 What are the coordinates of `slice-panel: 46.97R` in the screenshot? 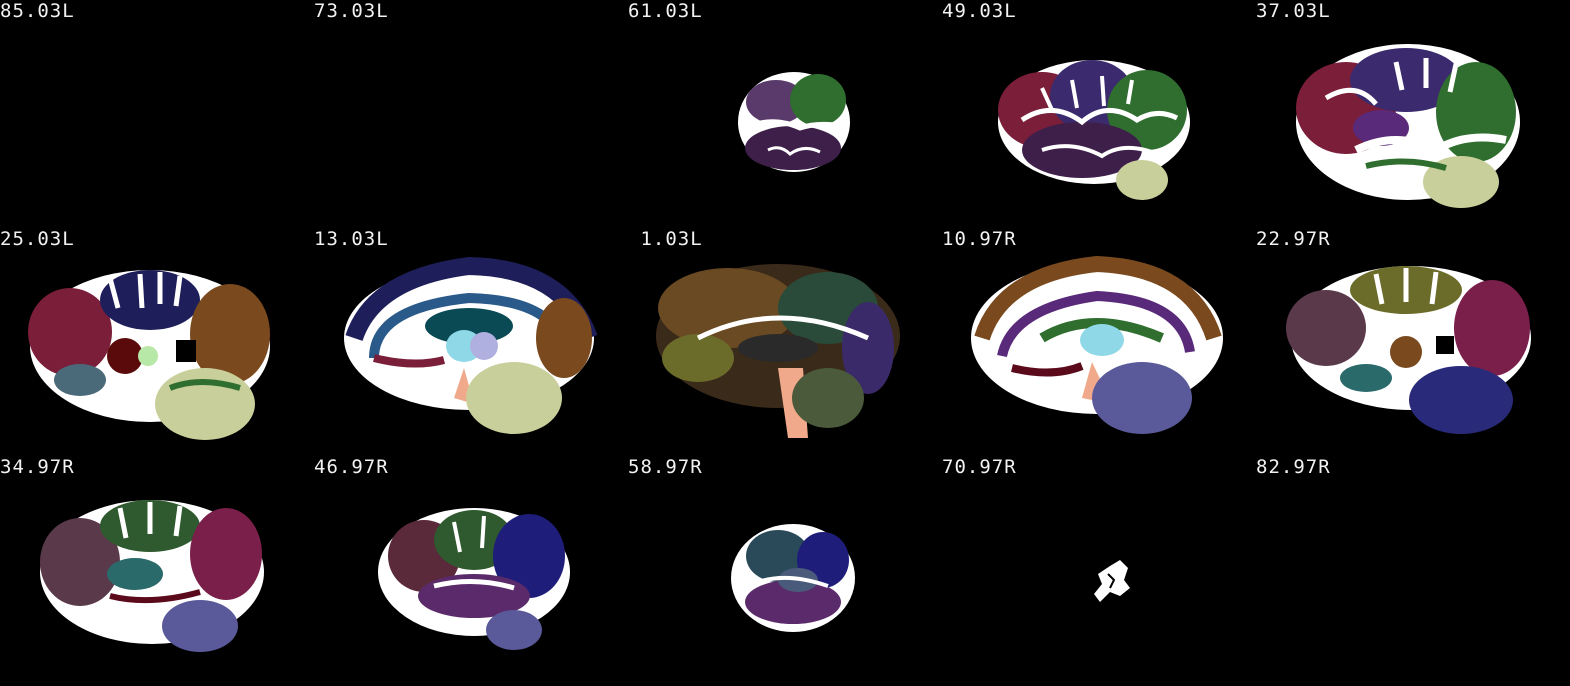 It's located at (471, 570).